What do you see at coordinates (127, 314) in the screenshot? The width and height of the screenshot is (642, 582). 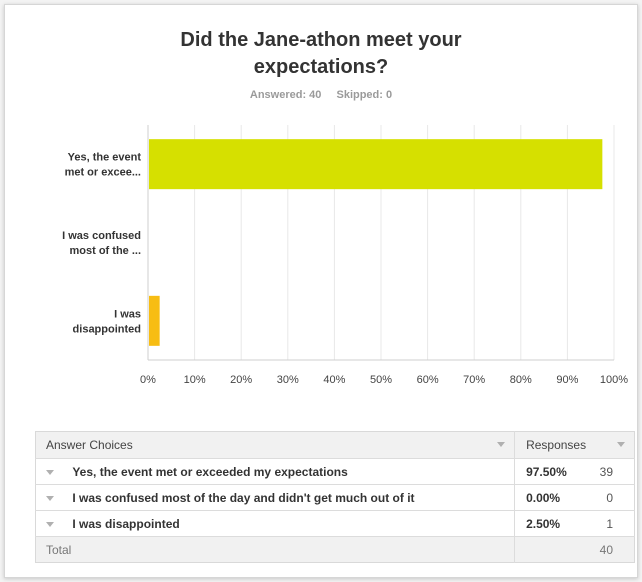 I see `category-label: I was` at bounding box center [127, 314].